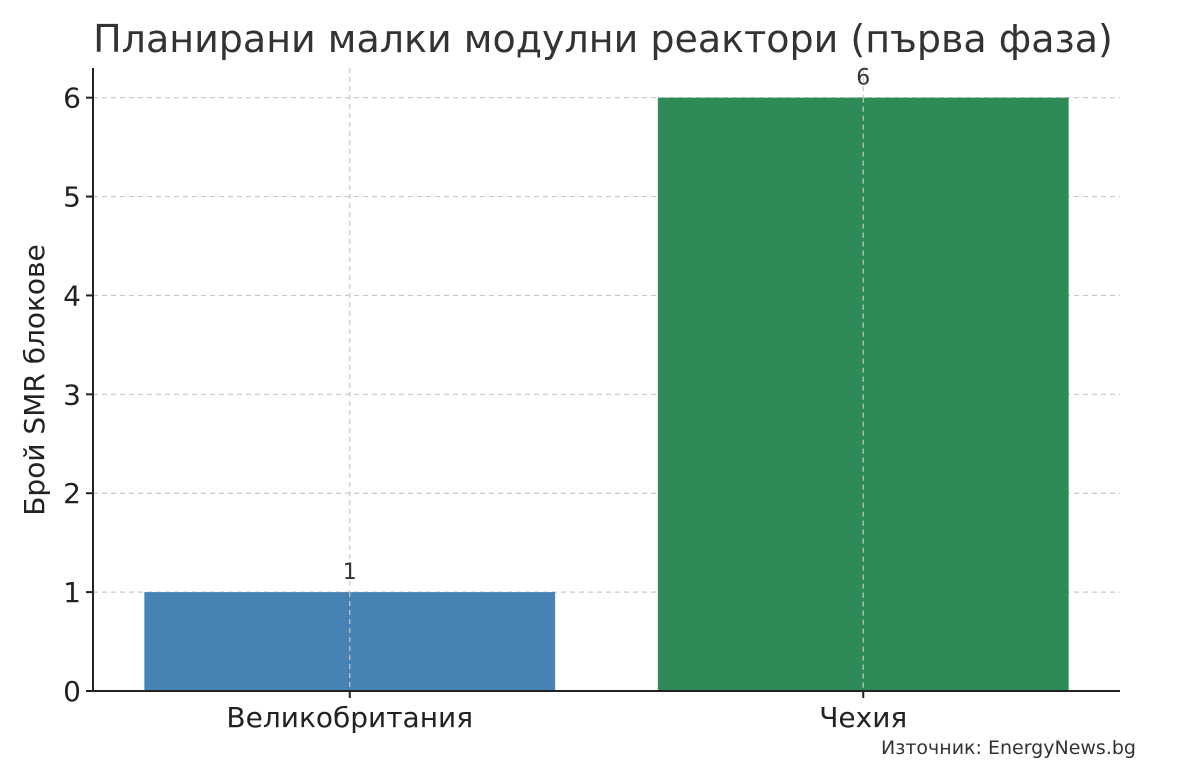  I want to click on y-tick-label: 6, so click(72, 98).